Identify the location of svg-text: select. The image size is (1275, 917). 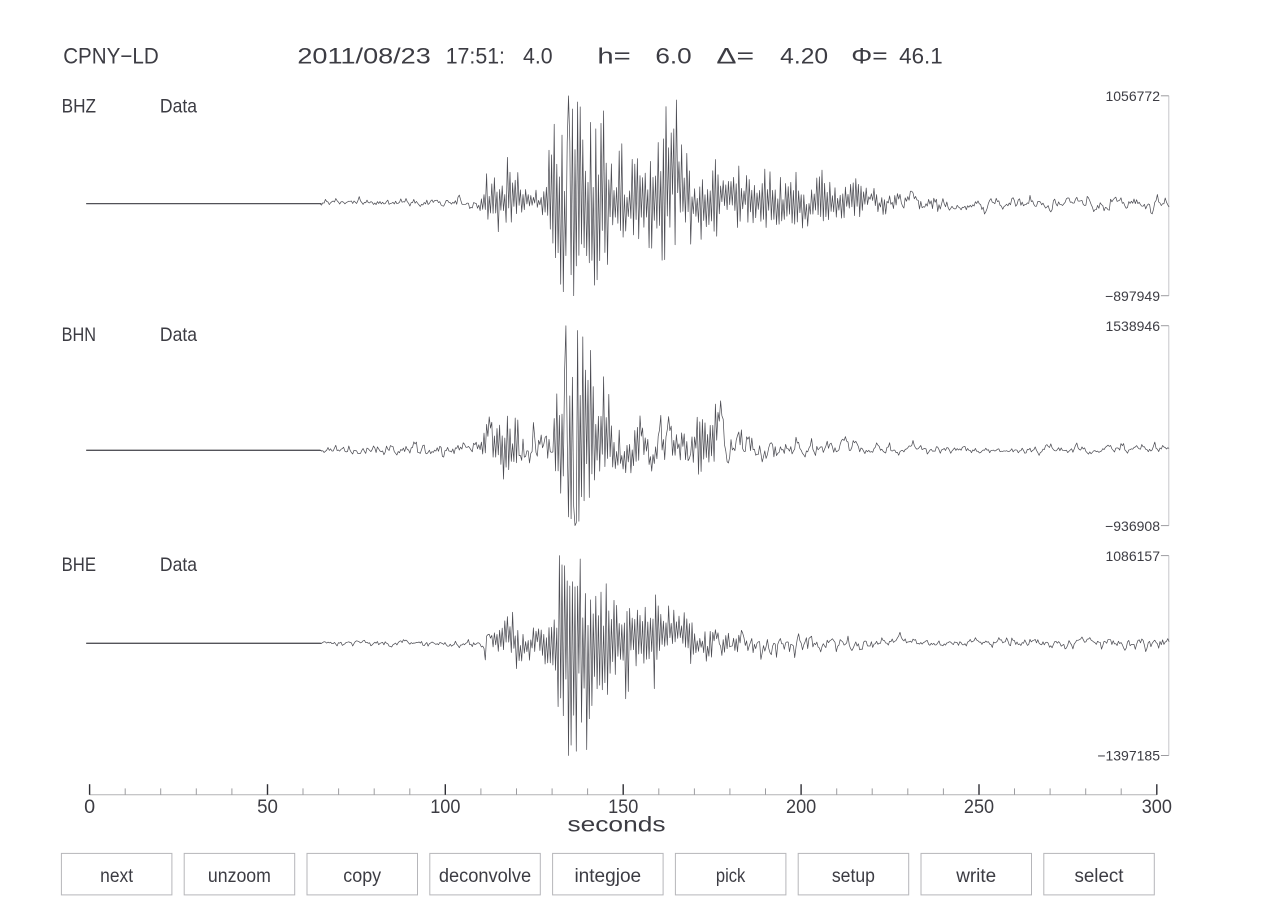
(1099, 876).